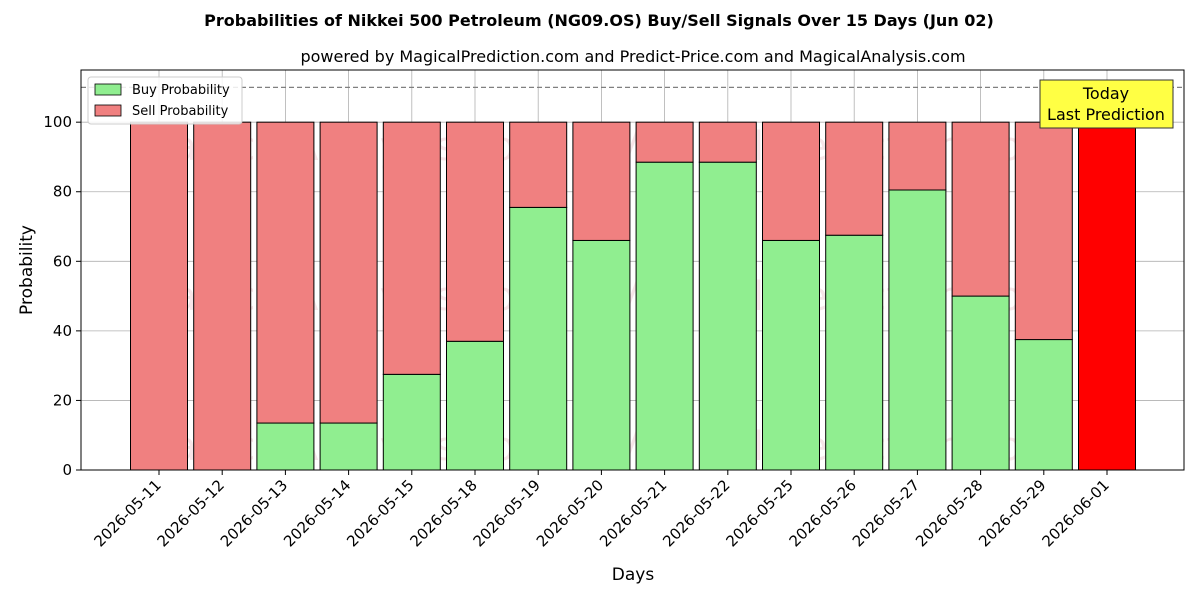  Describe the element at coordinates (62, 331) in the screenshot. I see `y-tick-label: 40` at that location.